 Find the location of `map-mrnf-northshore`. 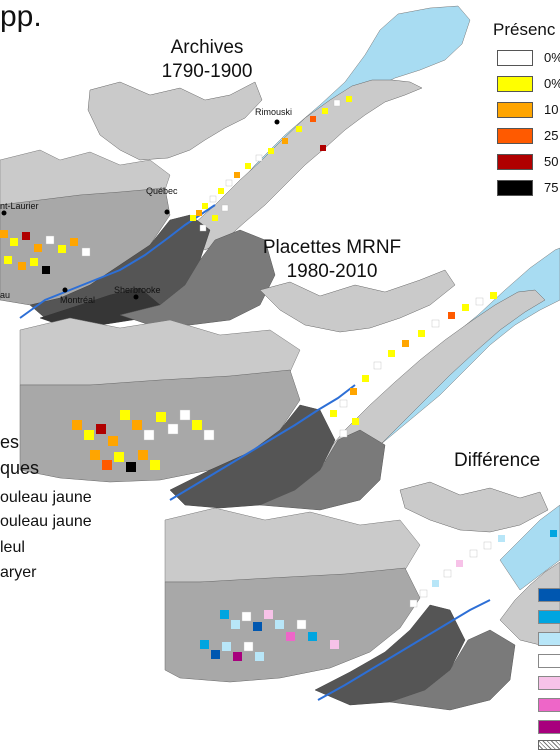

map-mrnf-northshore is located at coordinates (357, 301).